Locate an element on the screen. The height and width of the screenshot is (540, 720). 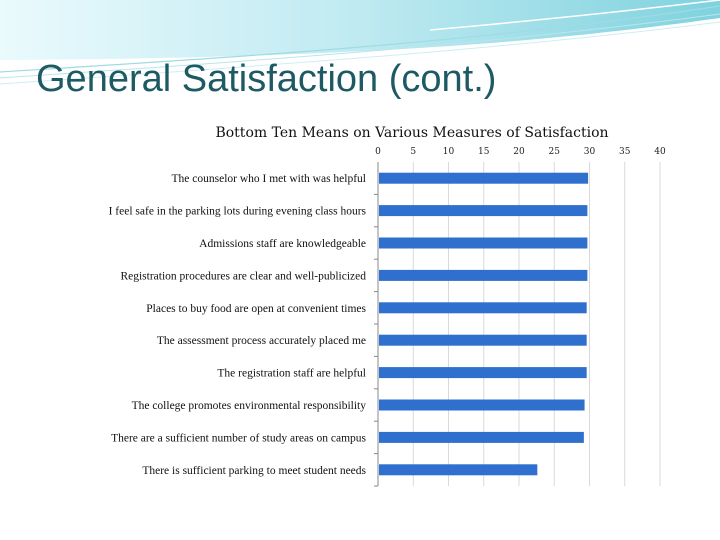
x-tick-label: 20 is located at coordinates (519, 152).